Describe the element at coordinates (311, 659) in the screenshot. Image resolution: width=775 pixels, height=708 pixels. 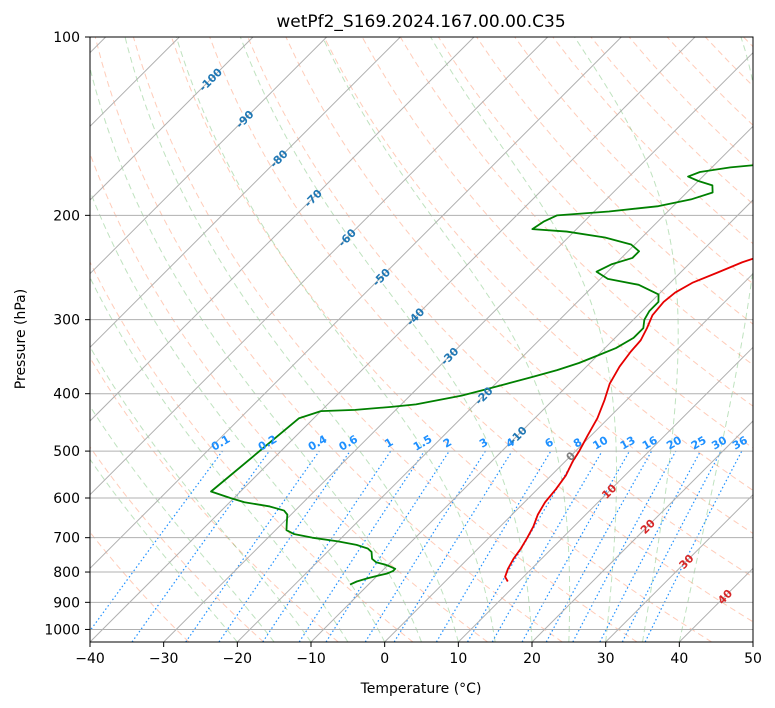
I see `x-tick-label: −10` at that location.